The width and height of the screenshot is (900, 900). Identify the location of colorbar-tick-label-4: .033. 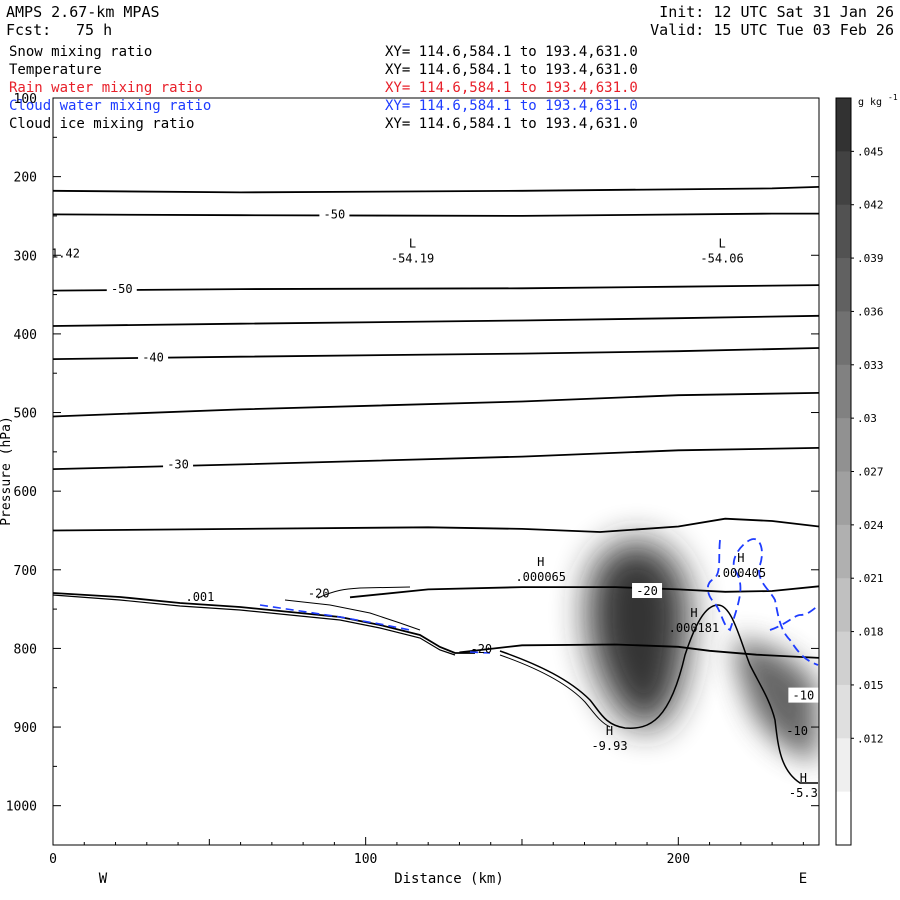
(870, 365).